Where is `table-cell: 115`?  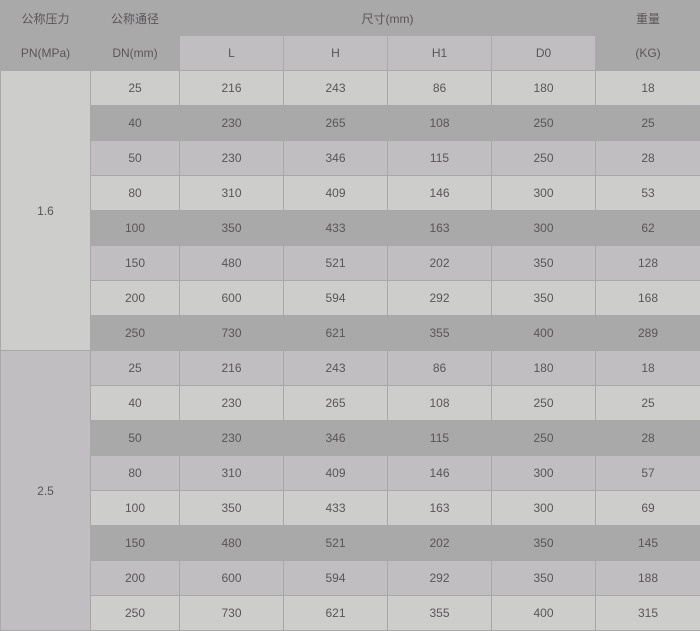
table-cell: 115 is located at coordinates (440, 438).